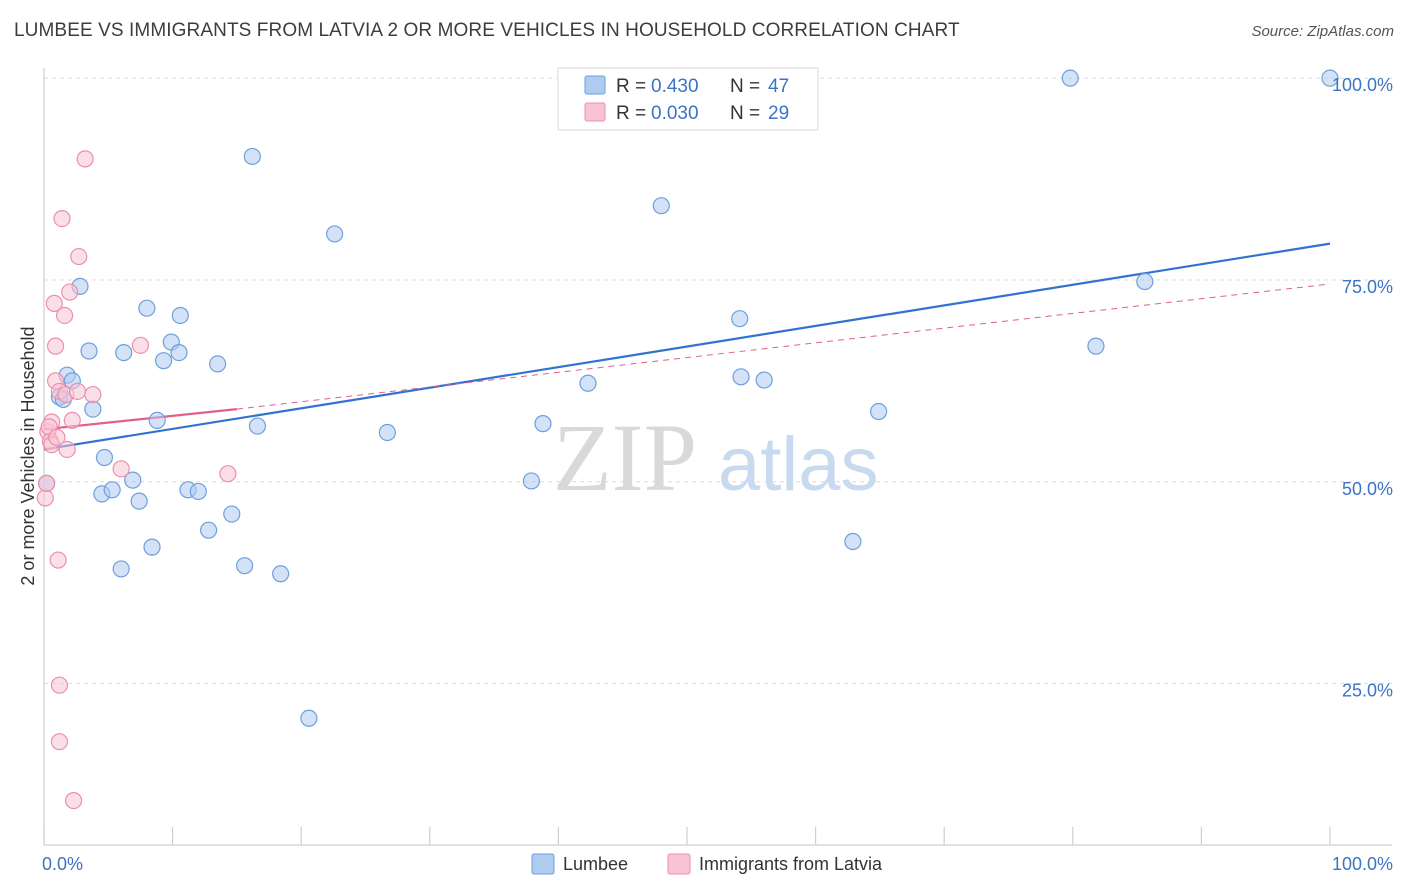  What do you see at coordinates (778, 113) in the screenshot?
I see `legend-n-value-latvia: 29` at bounding box center [778, 113].